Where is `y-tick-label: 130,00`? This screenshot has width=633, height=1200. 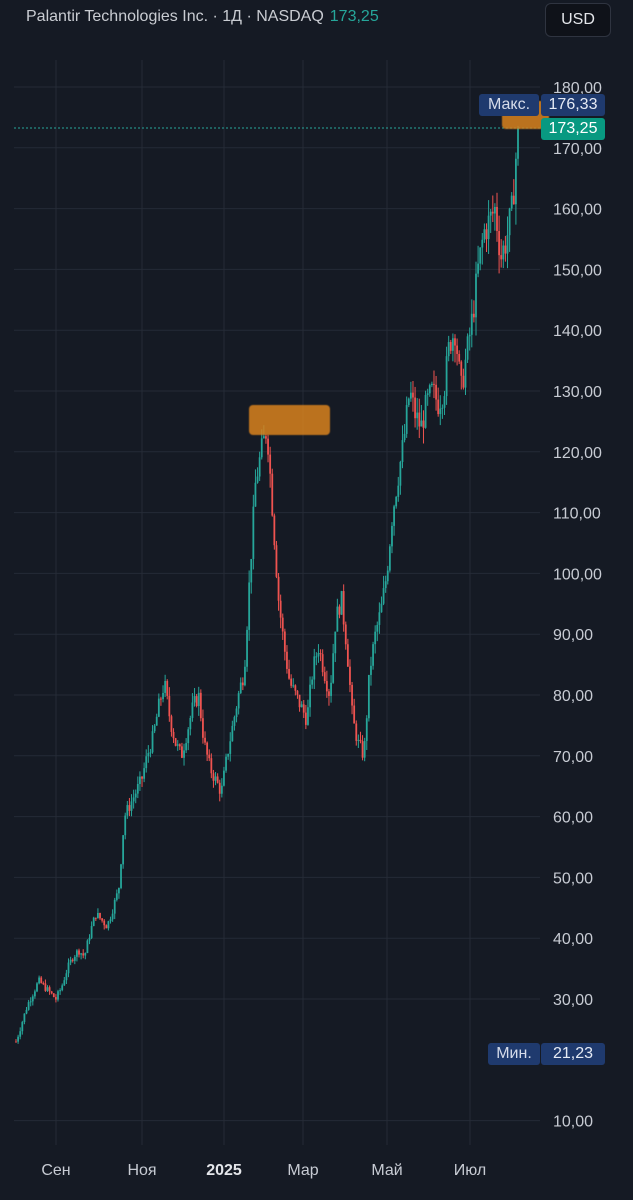
y-tick-label: 130,00 is located at coordinates (577, 392).